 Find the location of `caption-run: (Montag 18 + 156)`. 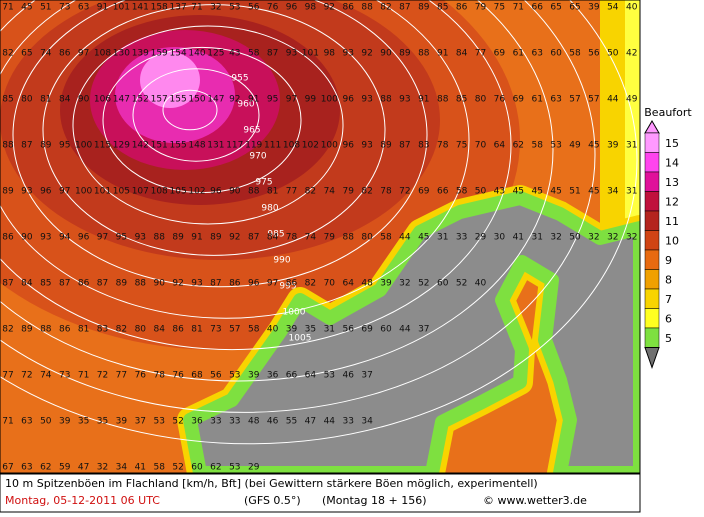

caption-run: (Montag 18 + 156) is located at coordinates (374, 500).